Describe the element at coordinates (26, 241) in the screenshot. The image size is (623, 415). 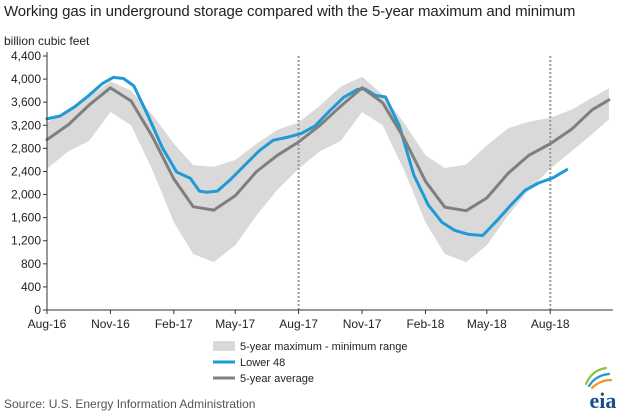
I see `y-tick-label: 1,200` at that location.